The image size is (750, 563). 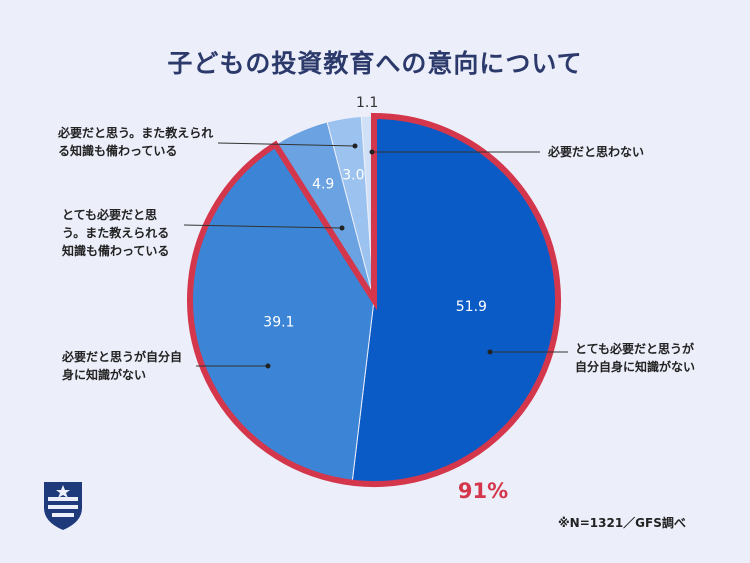 What do you see at coordinates (63, 506) in the screenshot?
I see `logo-shield` at bounding box center [63, 506].